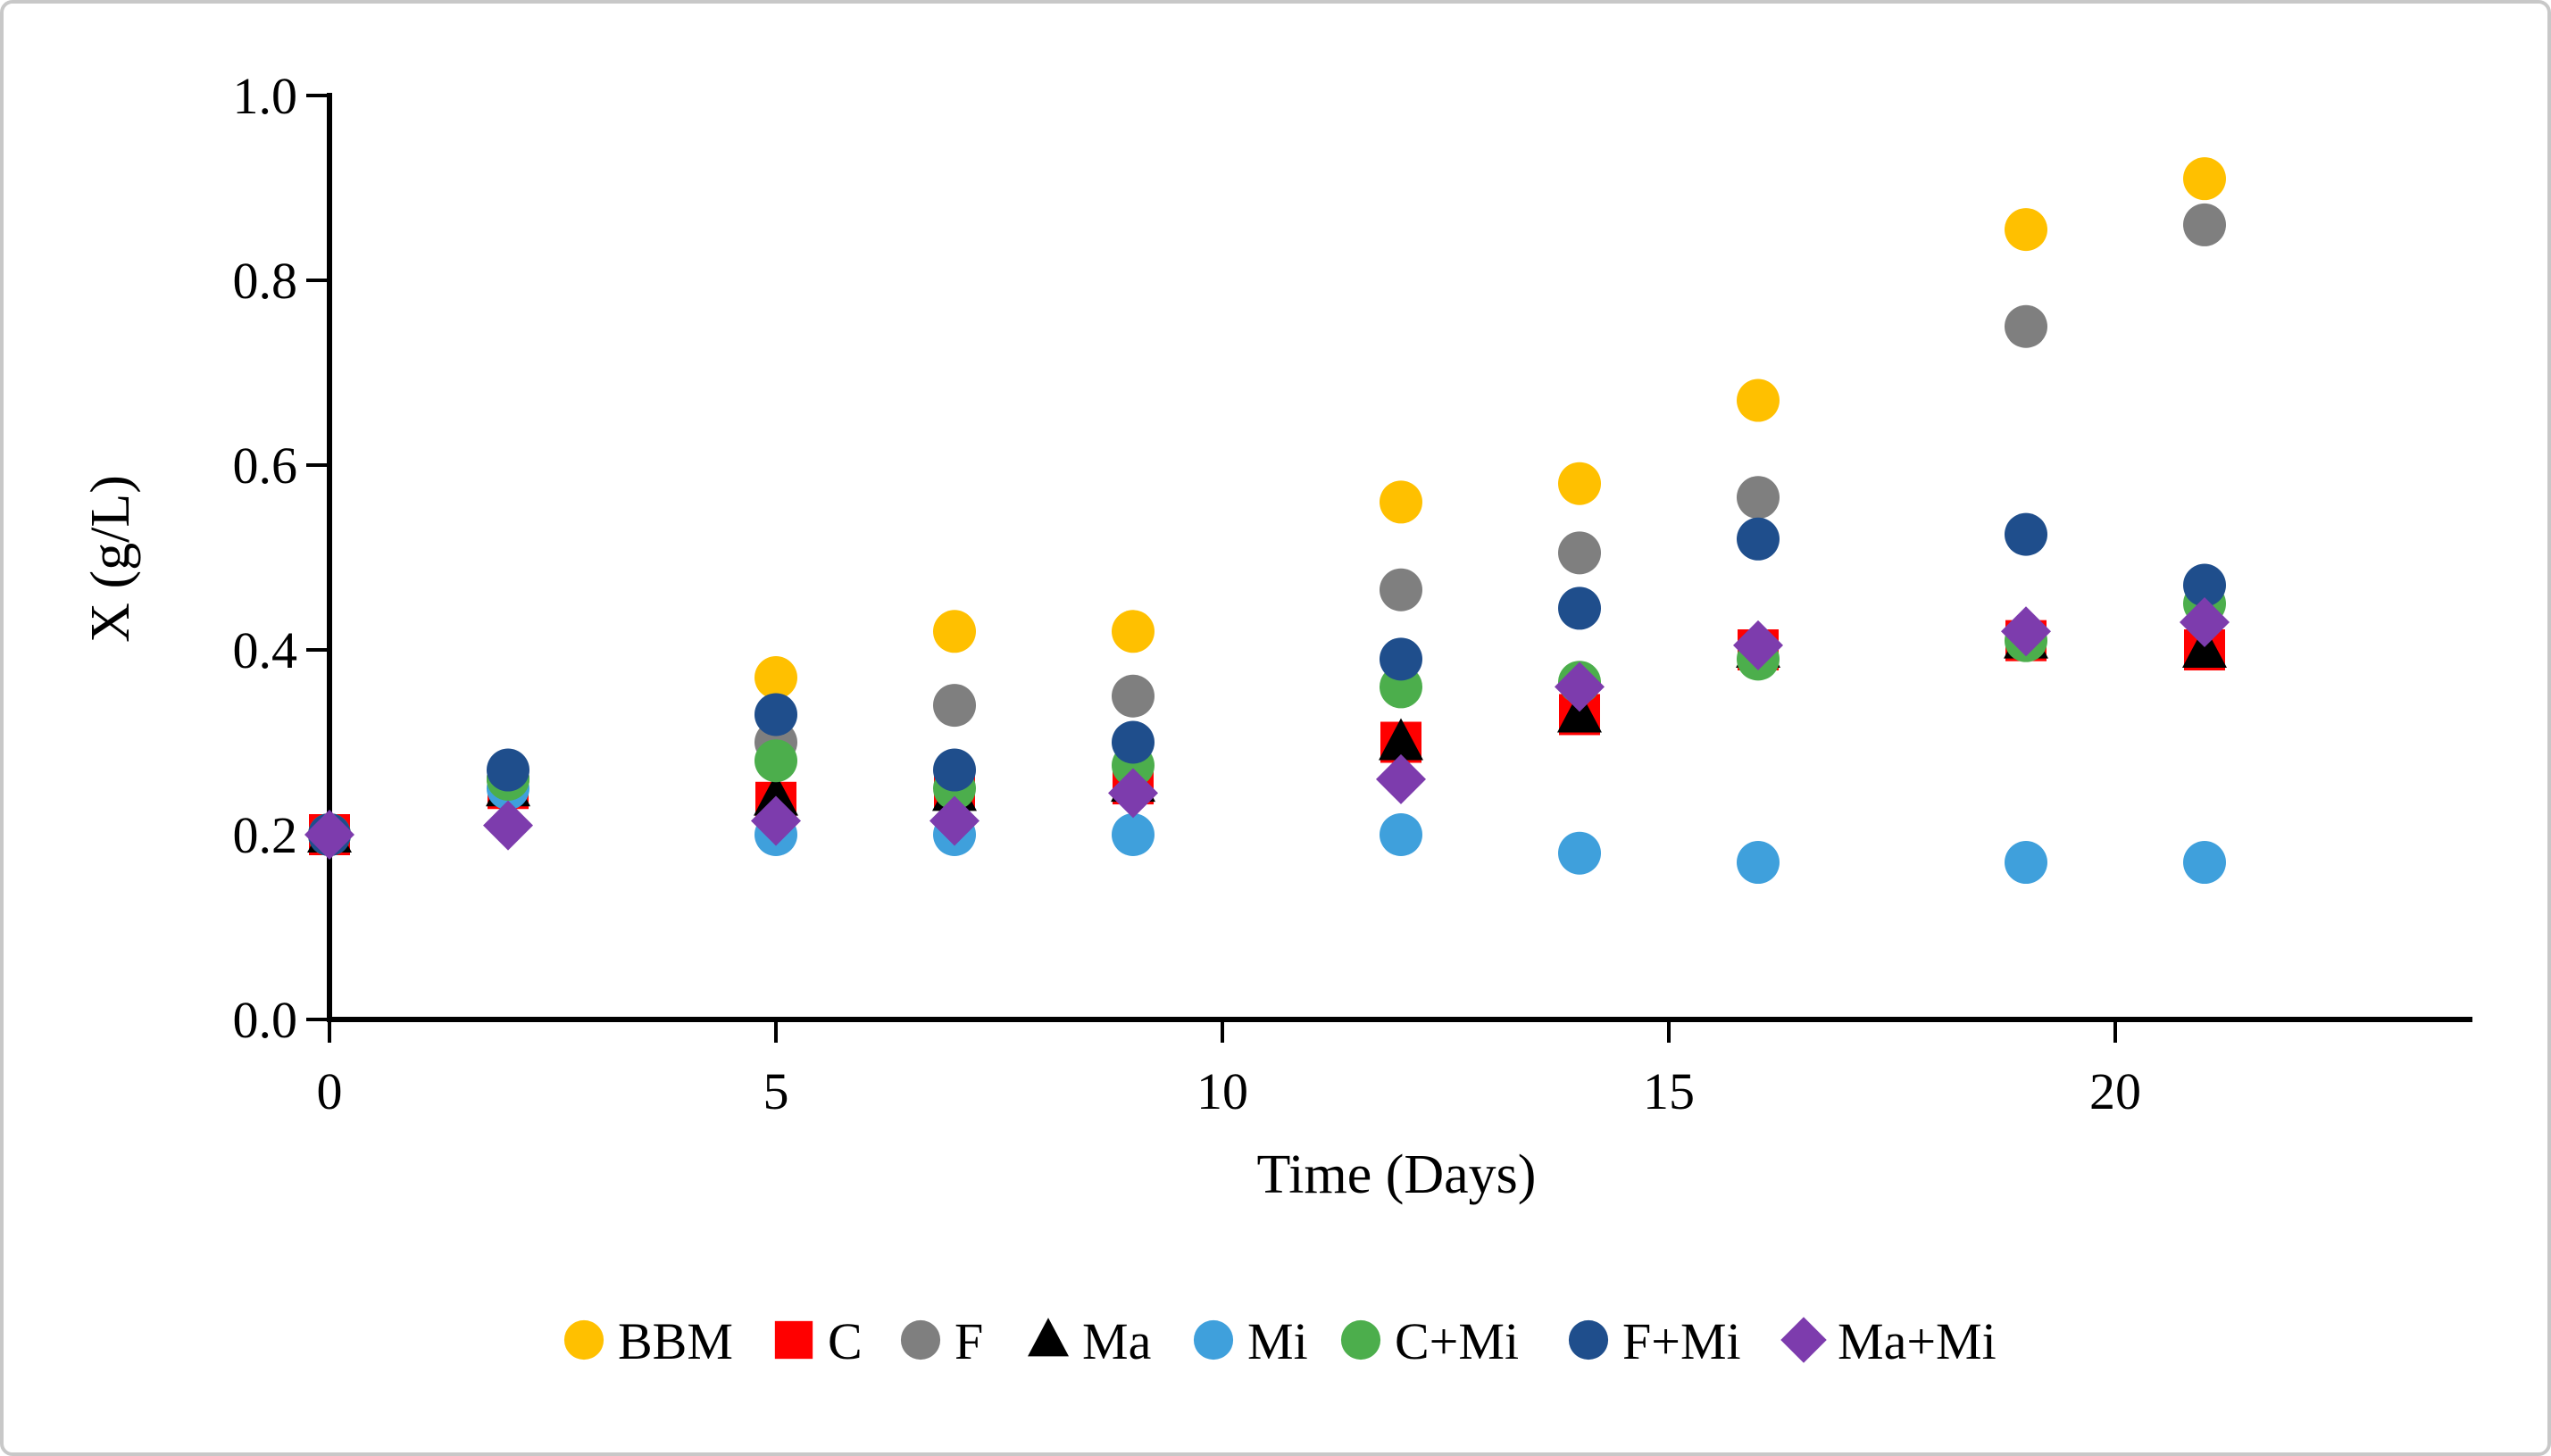 This screenshot has width=2551, height=1456. Describe the element at coordinates (2205, 622) in the screenshot. I see `point-Ma+Mi-day21` at that location.